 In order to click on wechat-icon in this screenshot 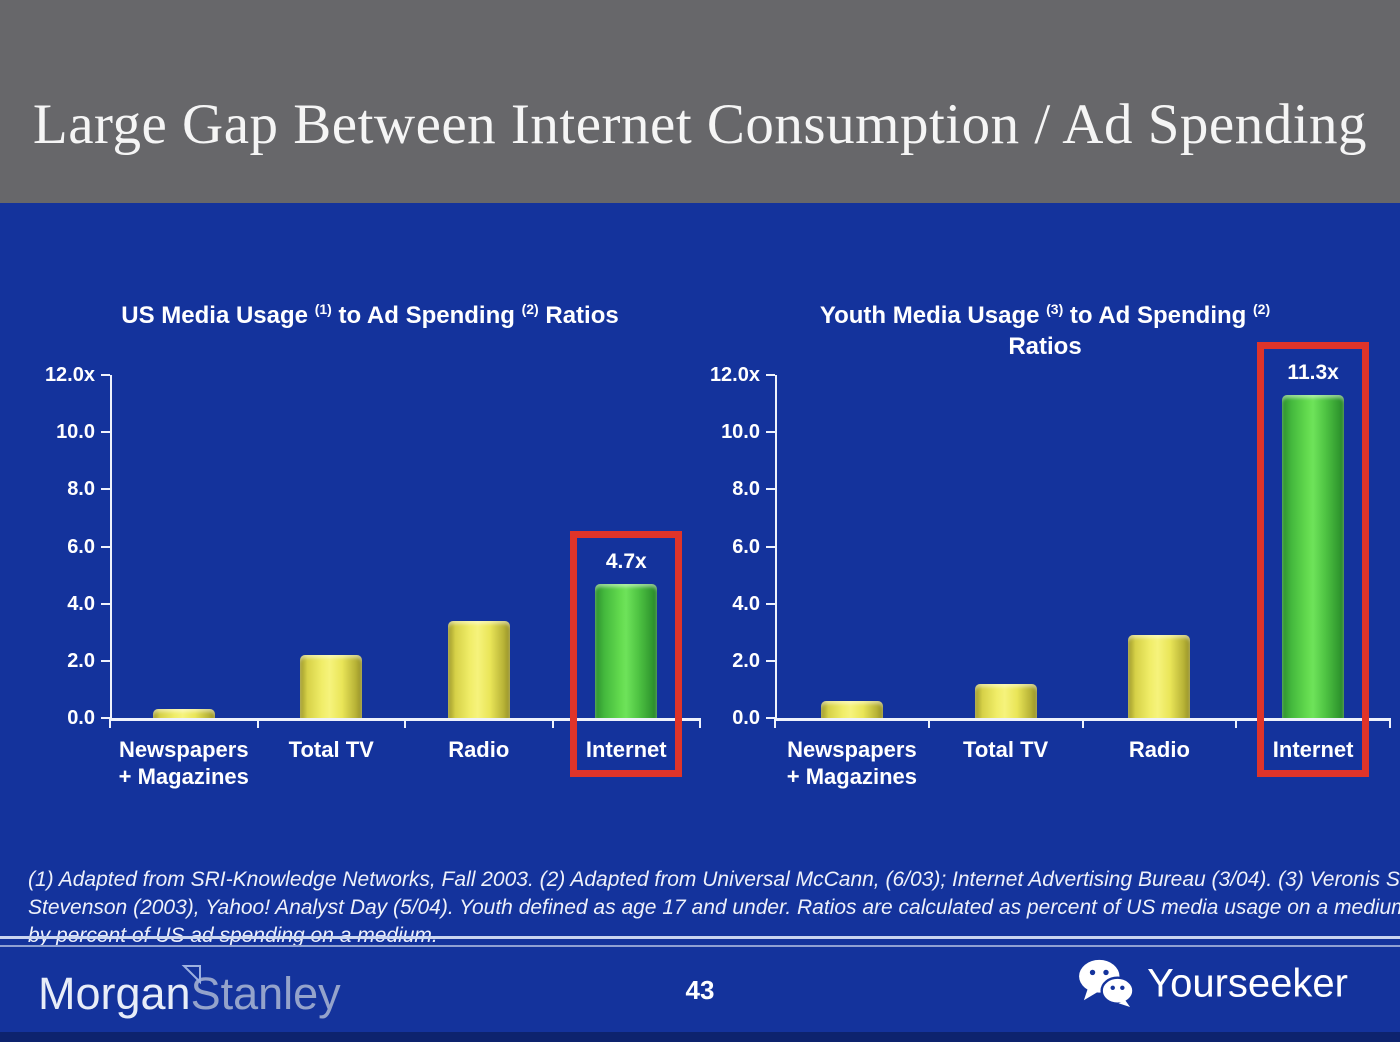, I will do `click(1107, 984)`.